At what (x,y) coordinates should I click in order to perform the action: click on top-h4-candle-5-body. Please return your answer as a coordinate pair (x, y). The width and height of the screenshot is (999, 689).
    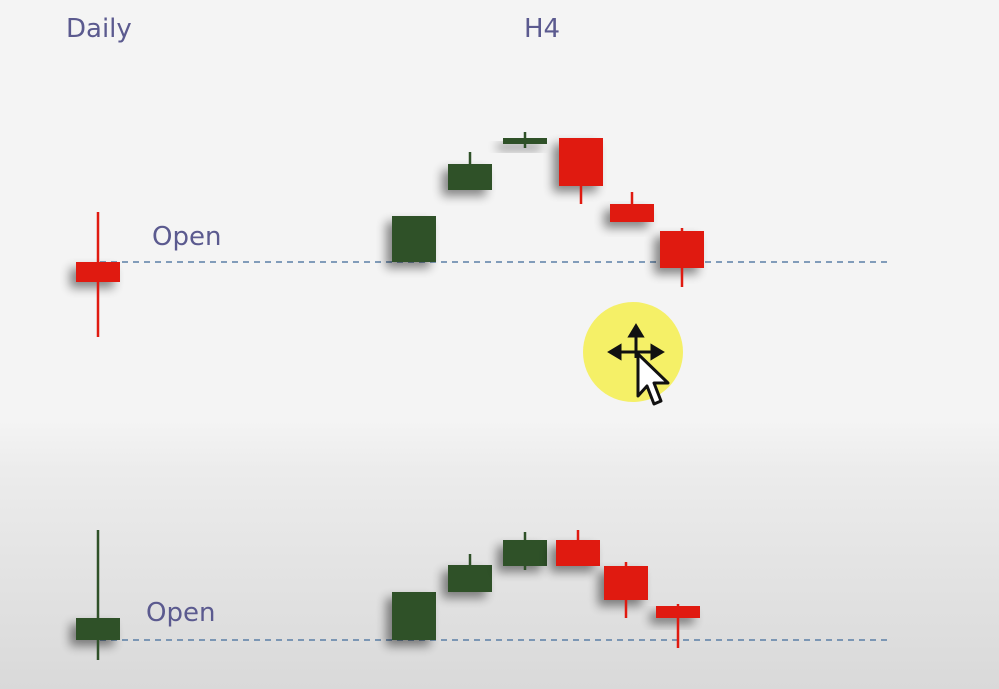
    Looking at the image, I should click on (632, 213).